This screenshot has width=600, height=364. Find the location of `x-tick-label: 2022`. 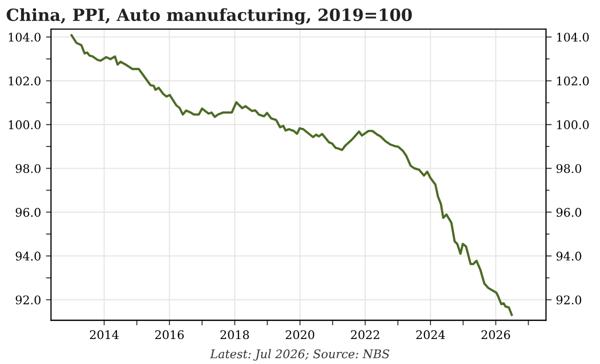

x-tick-label: 2022 is located at coordinates (365, 335).